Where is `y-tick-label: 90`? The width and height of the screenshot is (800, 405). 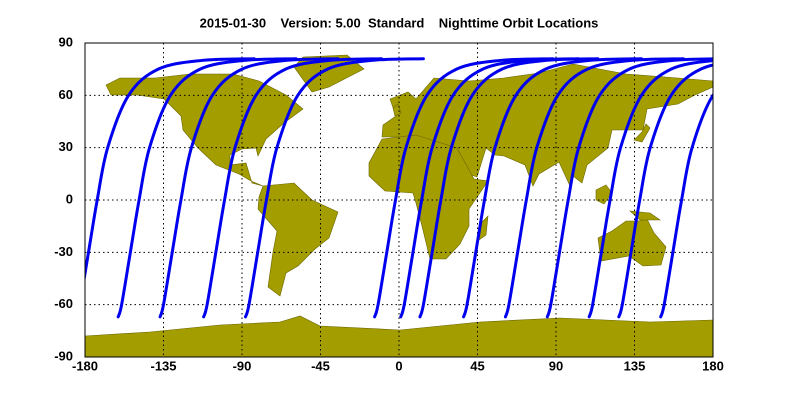
y-tick-label: 90 is located at coordinates (66, 41).